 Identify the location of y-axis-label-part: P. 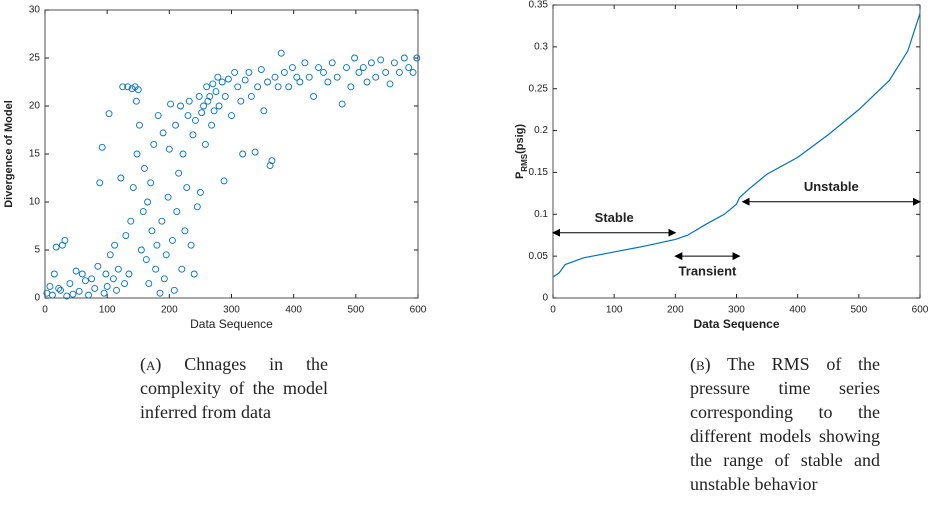
(520, 175).